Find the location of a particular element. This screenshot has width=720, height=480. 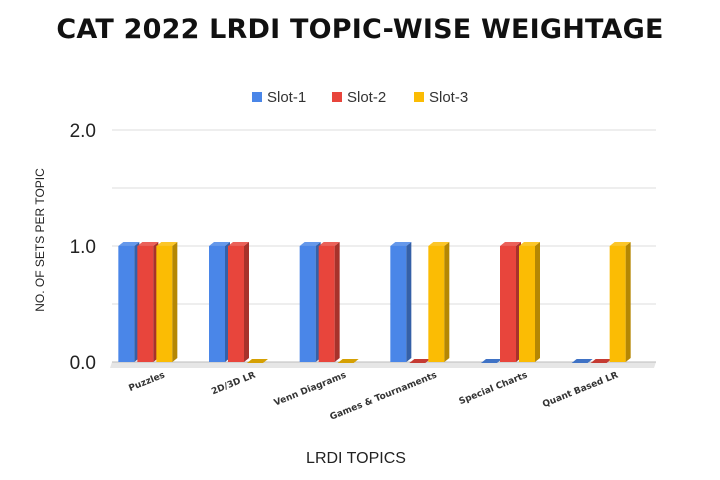

y-axis-label: NO. OF SETS PER TOPIC is located at coordinates (40, 240).